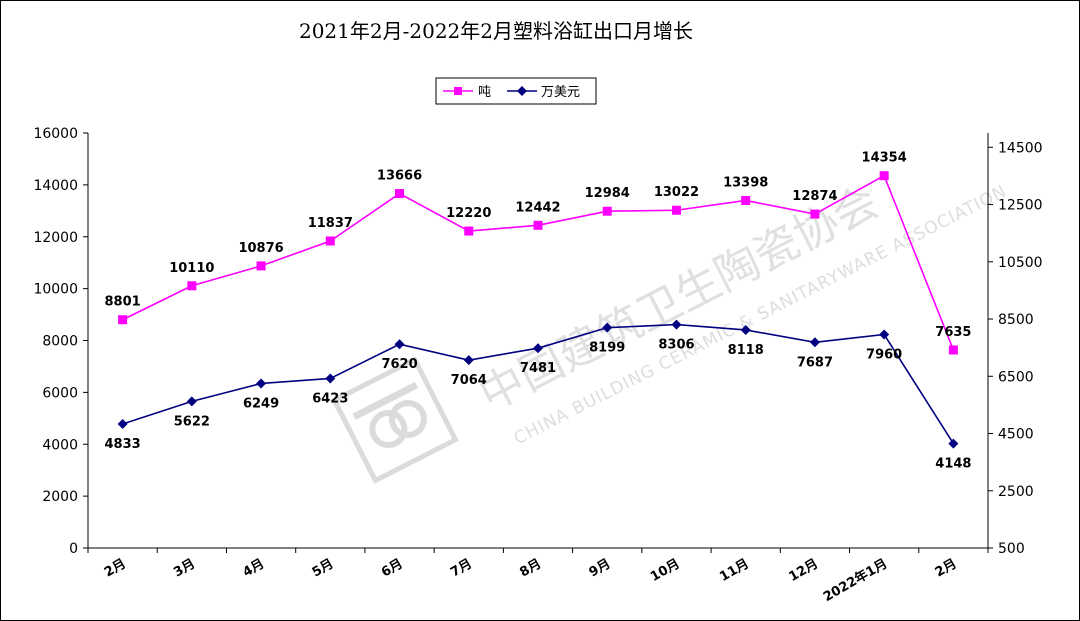  What do you see at coordinates (530, 568) in the screenshot?
I see `x-tick-label: 8月` at bounding box center [530, 568].